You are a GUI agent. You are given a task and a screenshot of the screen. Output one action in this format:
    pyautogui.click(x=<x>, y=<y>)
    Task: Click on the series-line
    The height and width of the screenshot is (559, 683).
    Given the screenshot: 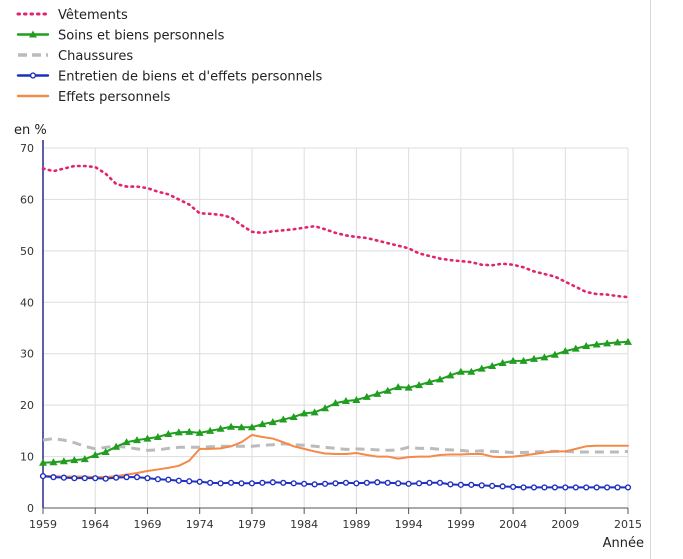 What is the action you would take?
    pyautogui.click(x=335, y=456)
    